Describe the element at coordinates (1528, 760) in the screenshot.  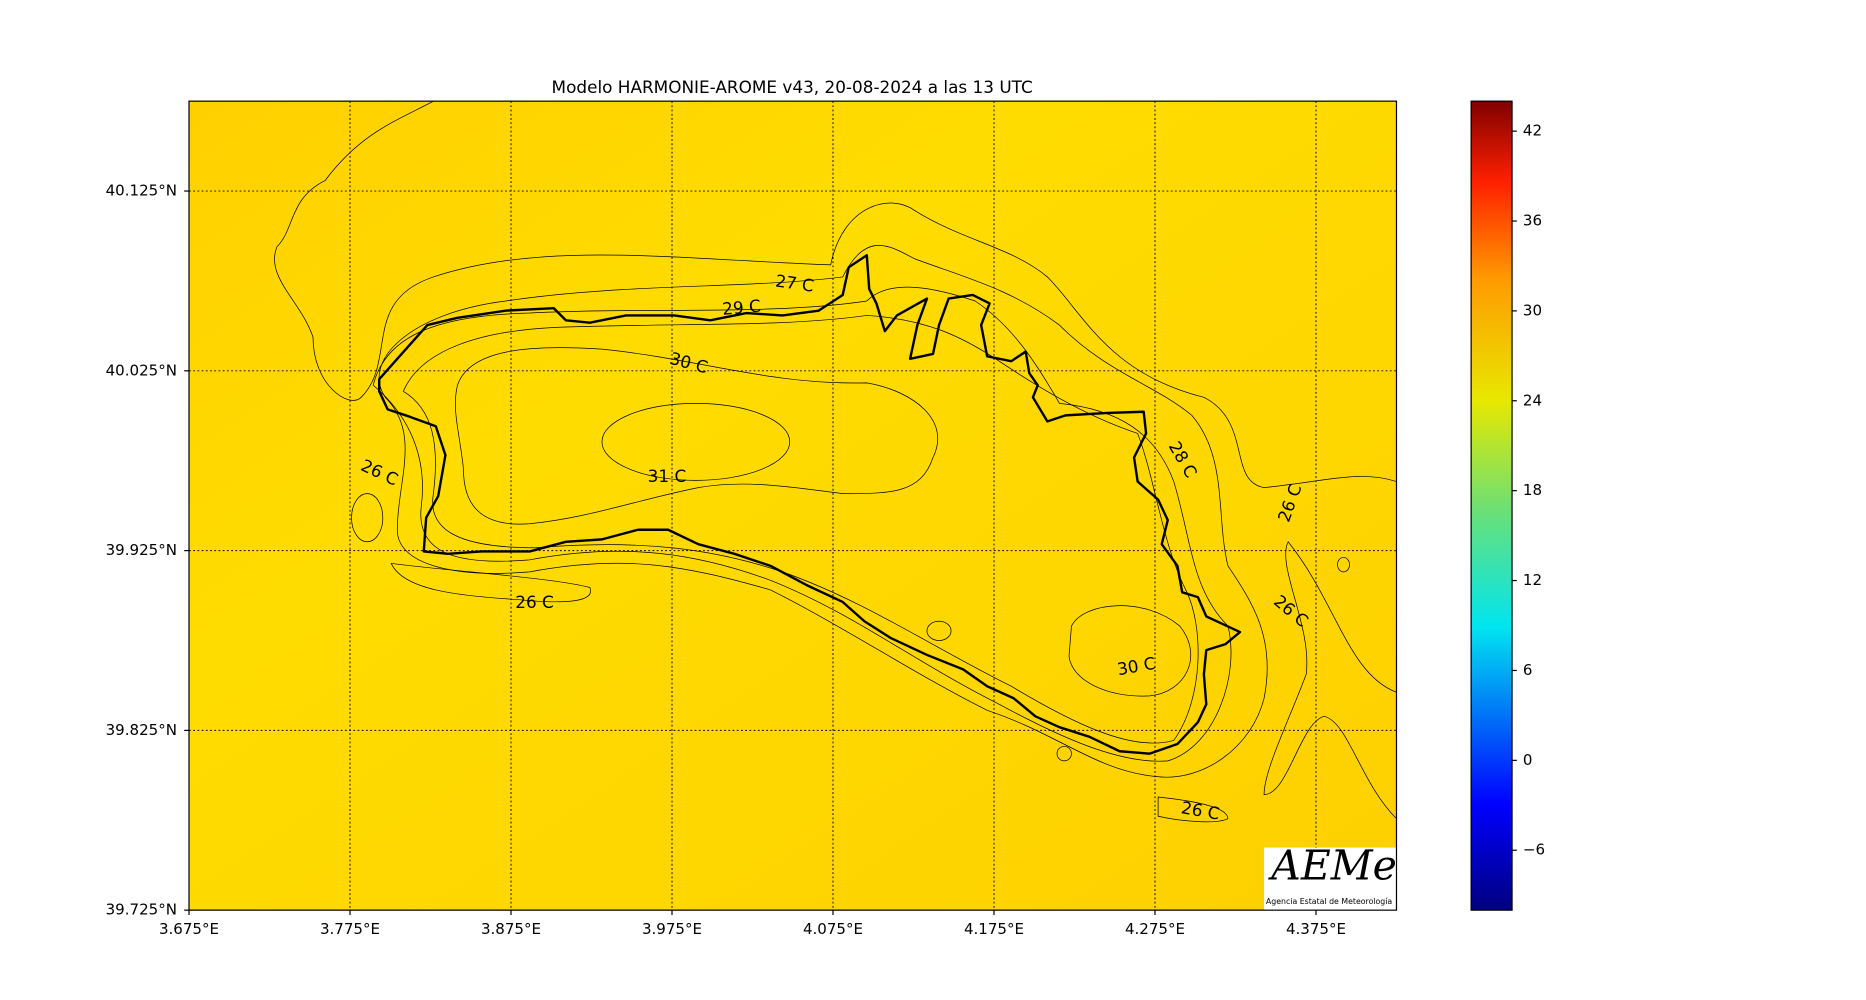
I see `colorbar-tick-label: 0` at that location.